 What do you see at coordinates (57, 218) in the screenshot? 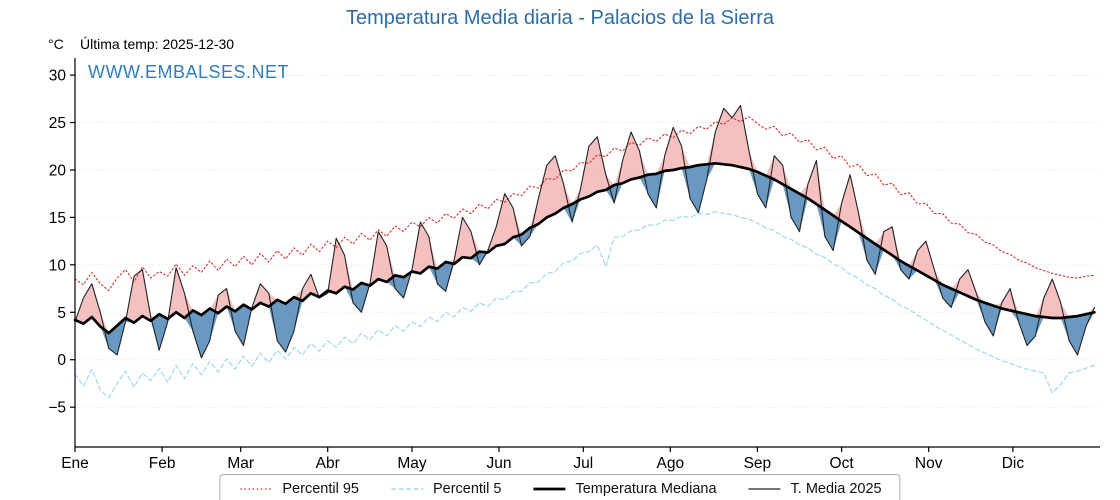
I see `y-tick-label: 15` at bounding box center [57, 218].